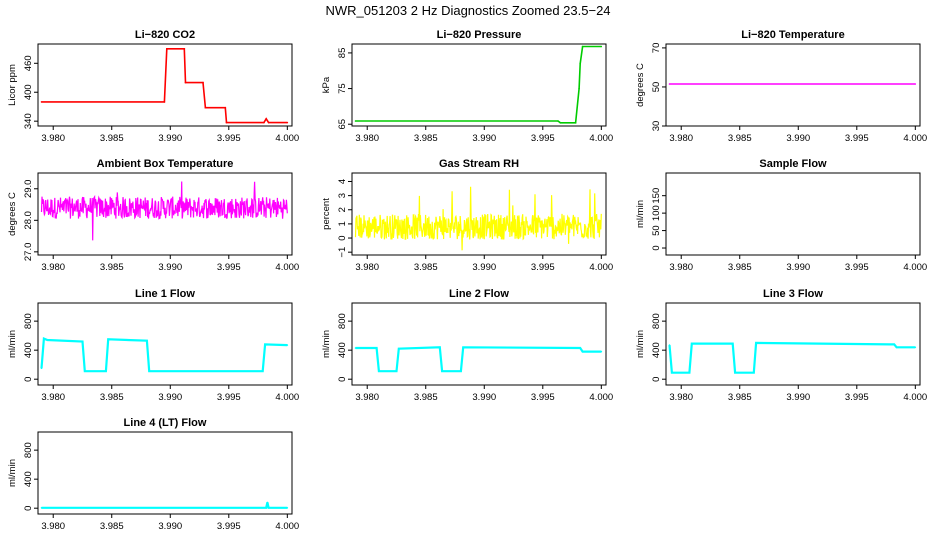  I want to click on y-tick-label: 100, so click(656, 213).